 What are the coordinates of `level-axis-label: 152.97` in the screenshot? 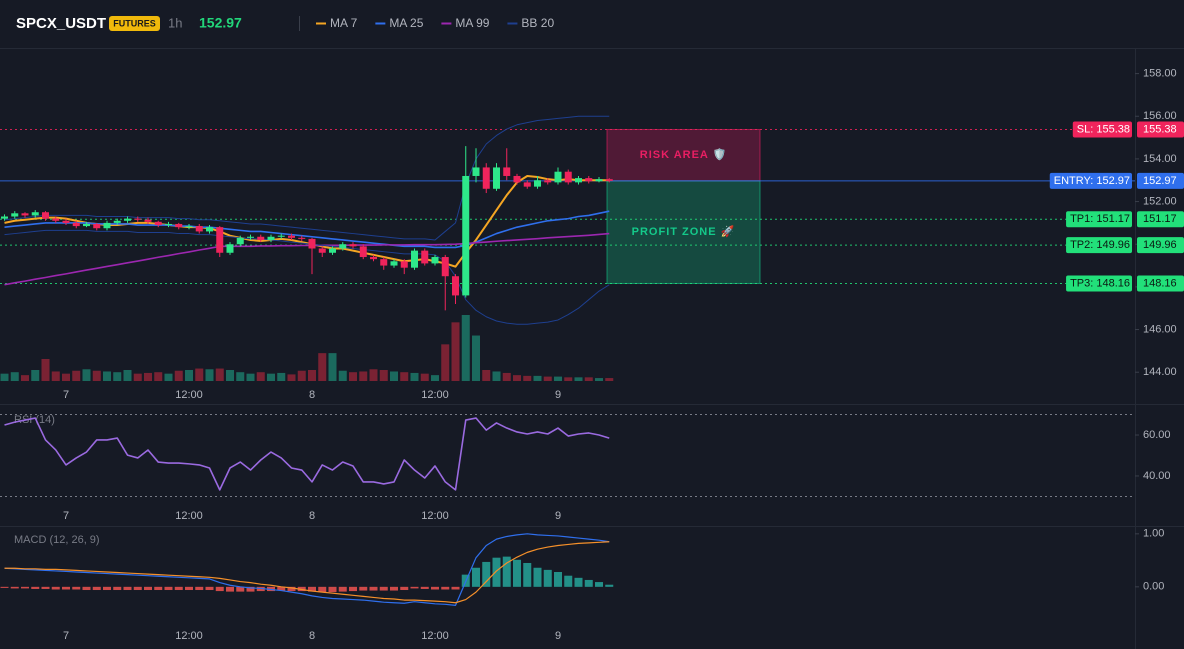 It's located at (1160, 181).